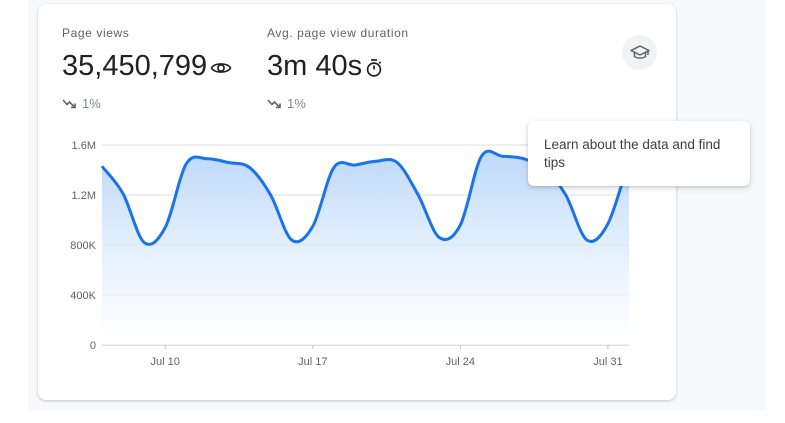 Image resolution: width=785 pixels, height=423 pixels. Describe the element at coordinates (83, 246) in the screenshot. I see `y-tick-label: 800K` at that location.